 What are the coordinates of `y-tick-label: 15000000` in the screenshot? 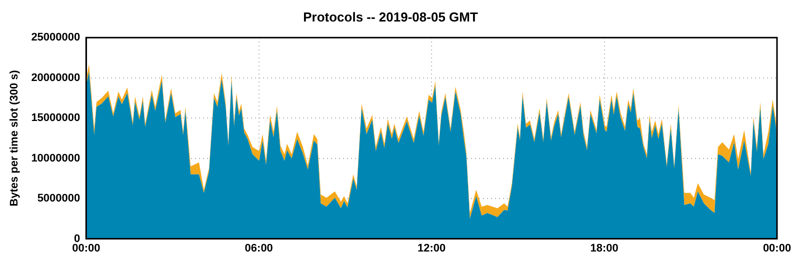 It's located at (55, 118).